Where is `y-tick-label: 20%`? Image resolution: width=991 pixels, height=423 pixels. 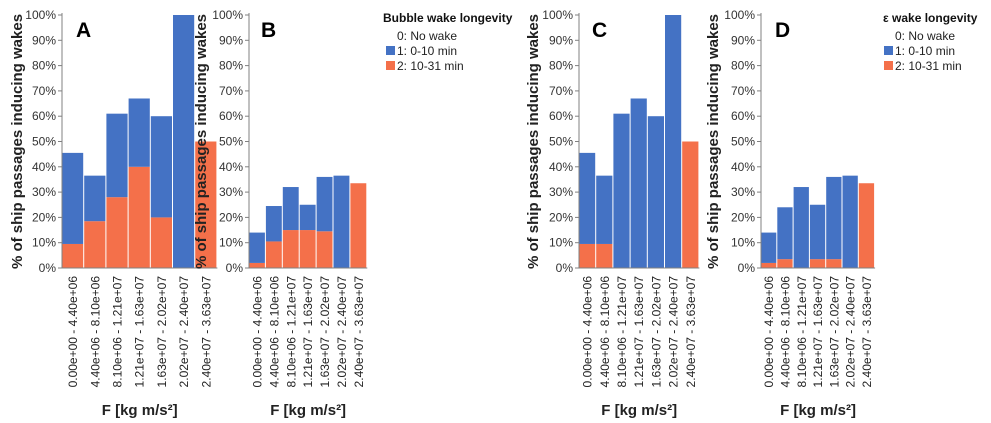 y-tick-label: 20% is located at coordinates (743, 217).